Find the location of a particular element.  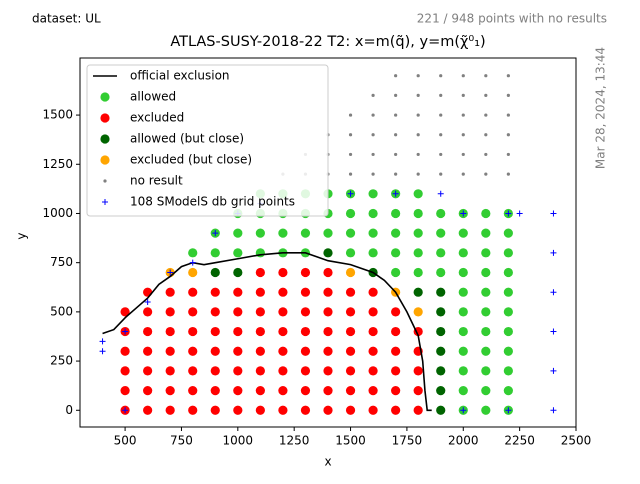

x-tick-label: 1250 is located at coordinates (294, 441).